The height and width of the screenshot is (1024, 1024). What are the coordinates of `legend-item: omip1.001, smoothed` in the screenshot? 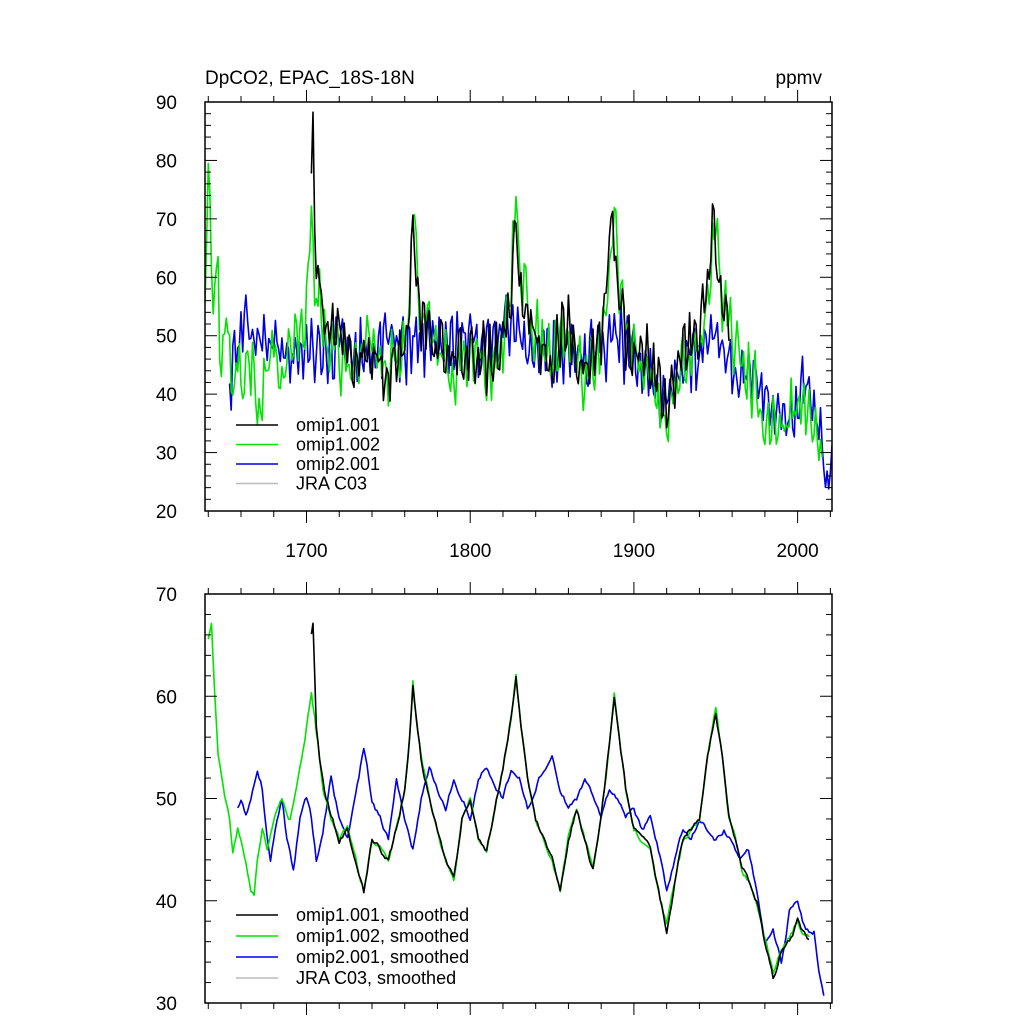 It's located at (352, 915).